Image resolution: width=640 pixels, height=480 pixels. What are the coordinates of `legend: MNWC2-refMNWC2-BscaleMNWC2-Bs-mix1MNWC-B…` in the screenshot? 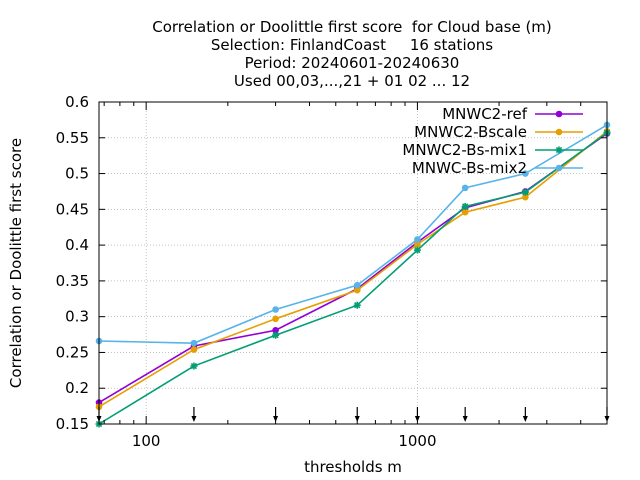 It's located at (492, 141).